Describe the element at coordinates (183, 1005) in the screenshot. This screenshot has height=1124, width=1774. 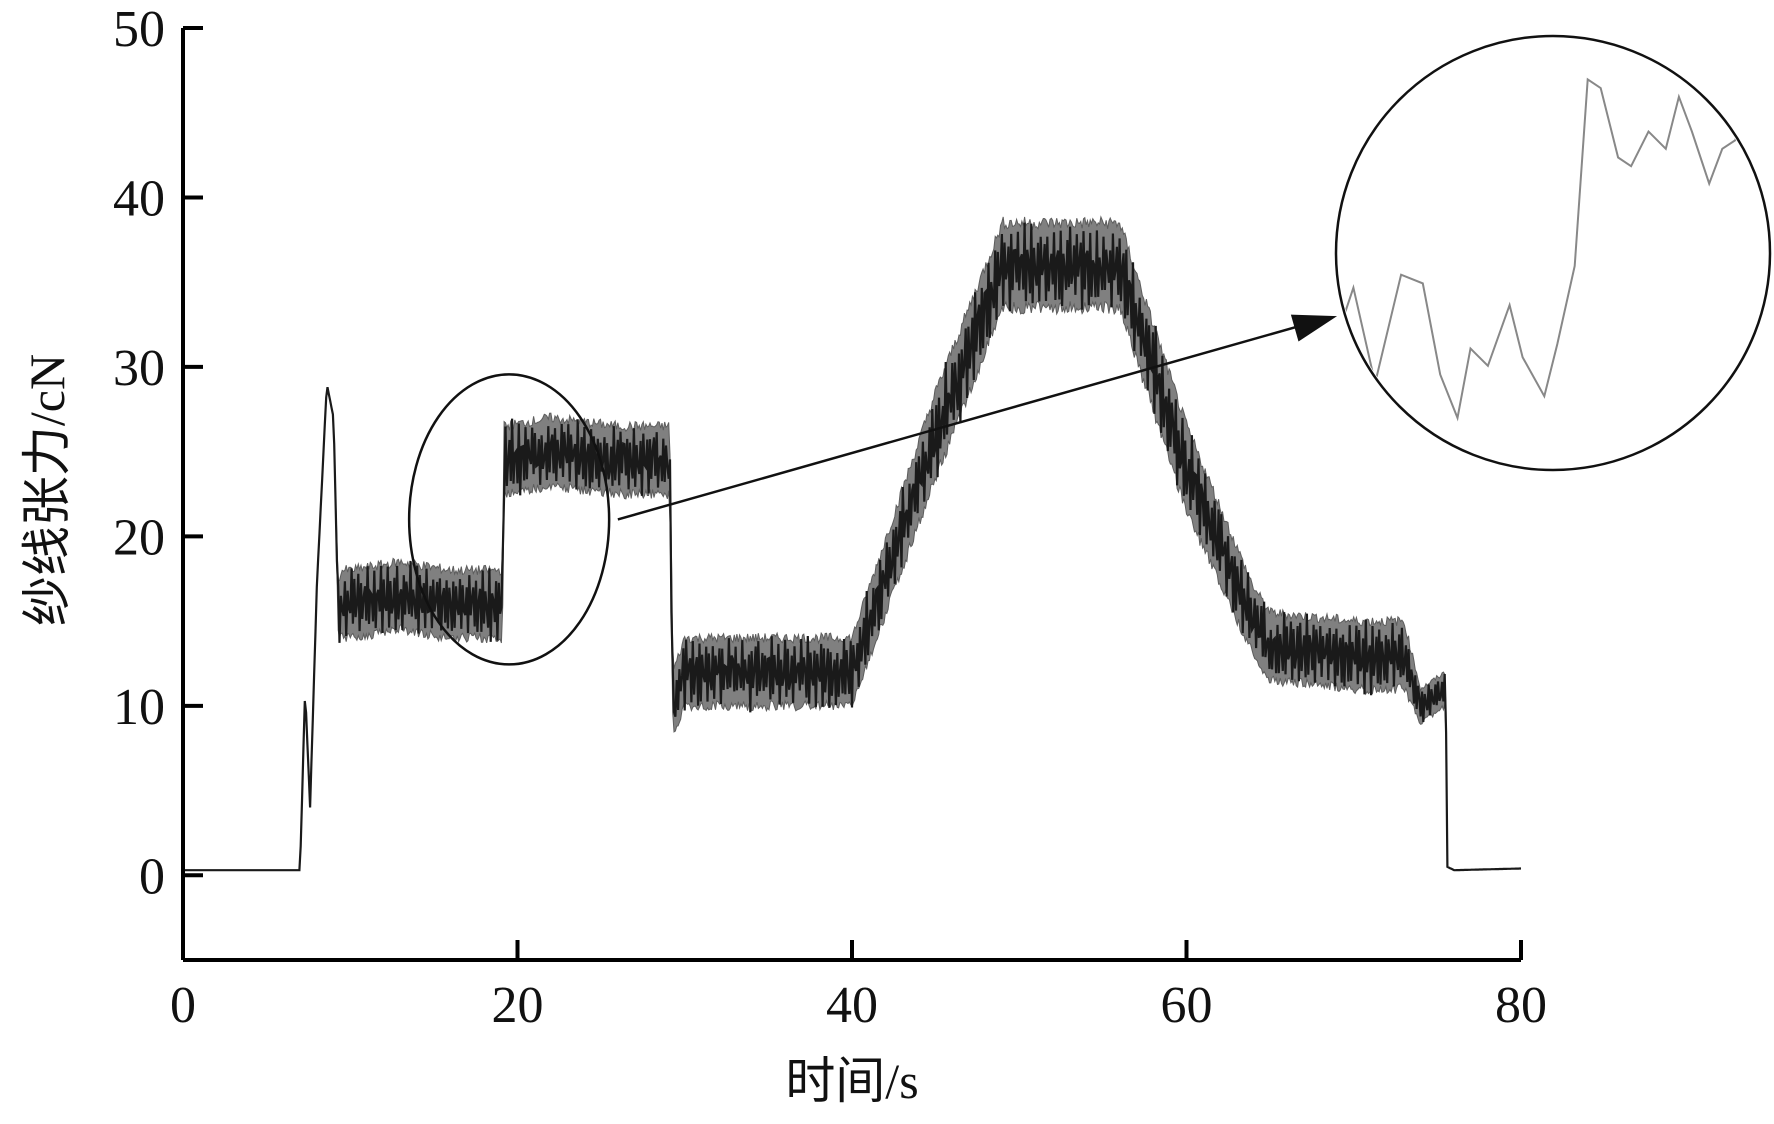
I see `x-tick-label: 0` at that location.